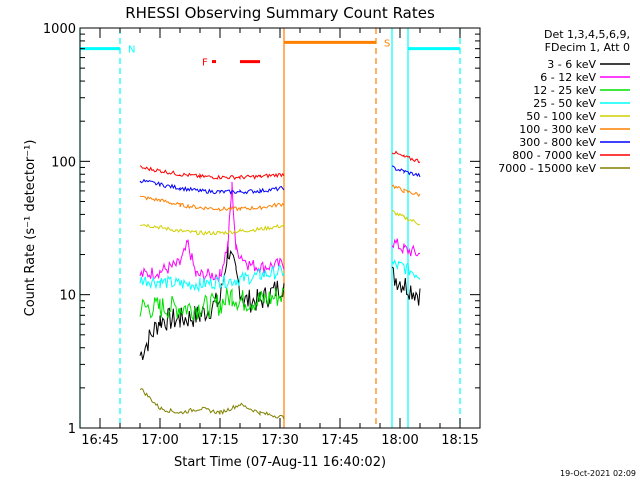 The image size is (640, 480). Describe the element at coordinates (399, 440) in the screenshot. I see `x-tick-label: 18:00` at that location.